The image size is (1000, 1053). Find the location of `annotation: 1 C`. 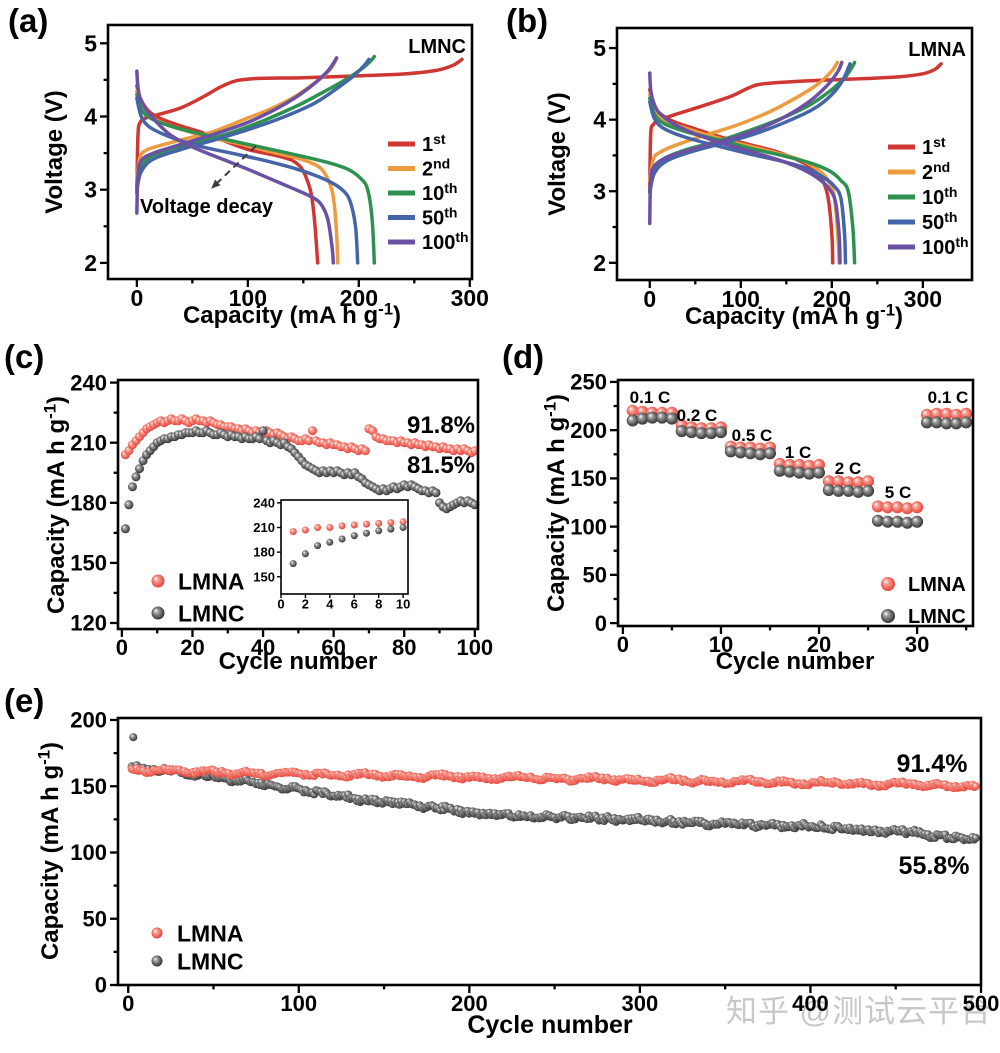

annotation: 1 C is located at coordinates (798, 452).